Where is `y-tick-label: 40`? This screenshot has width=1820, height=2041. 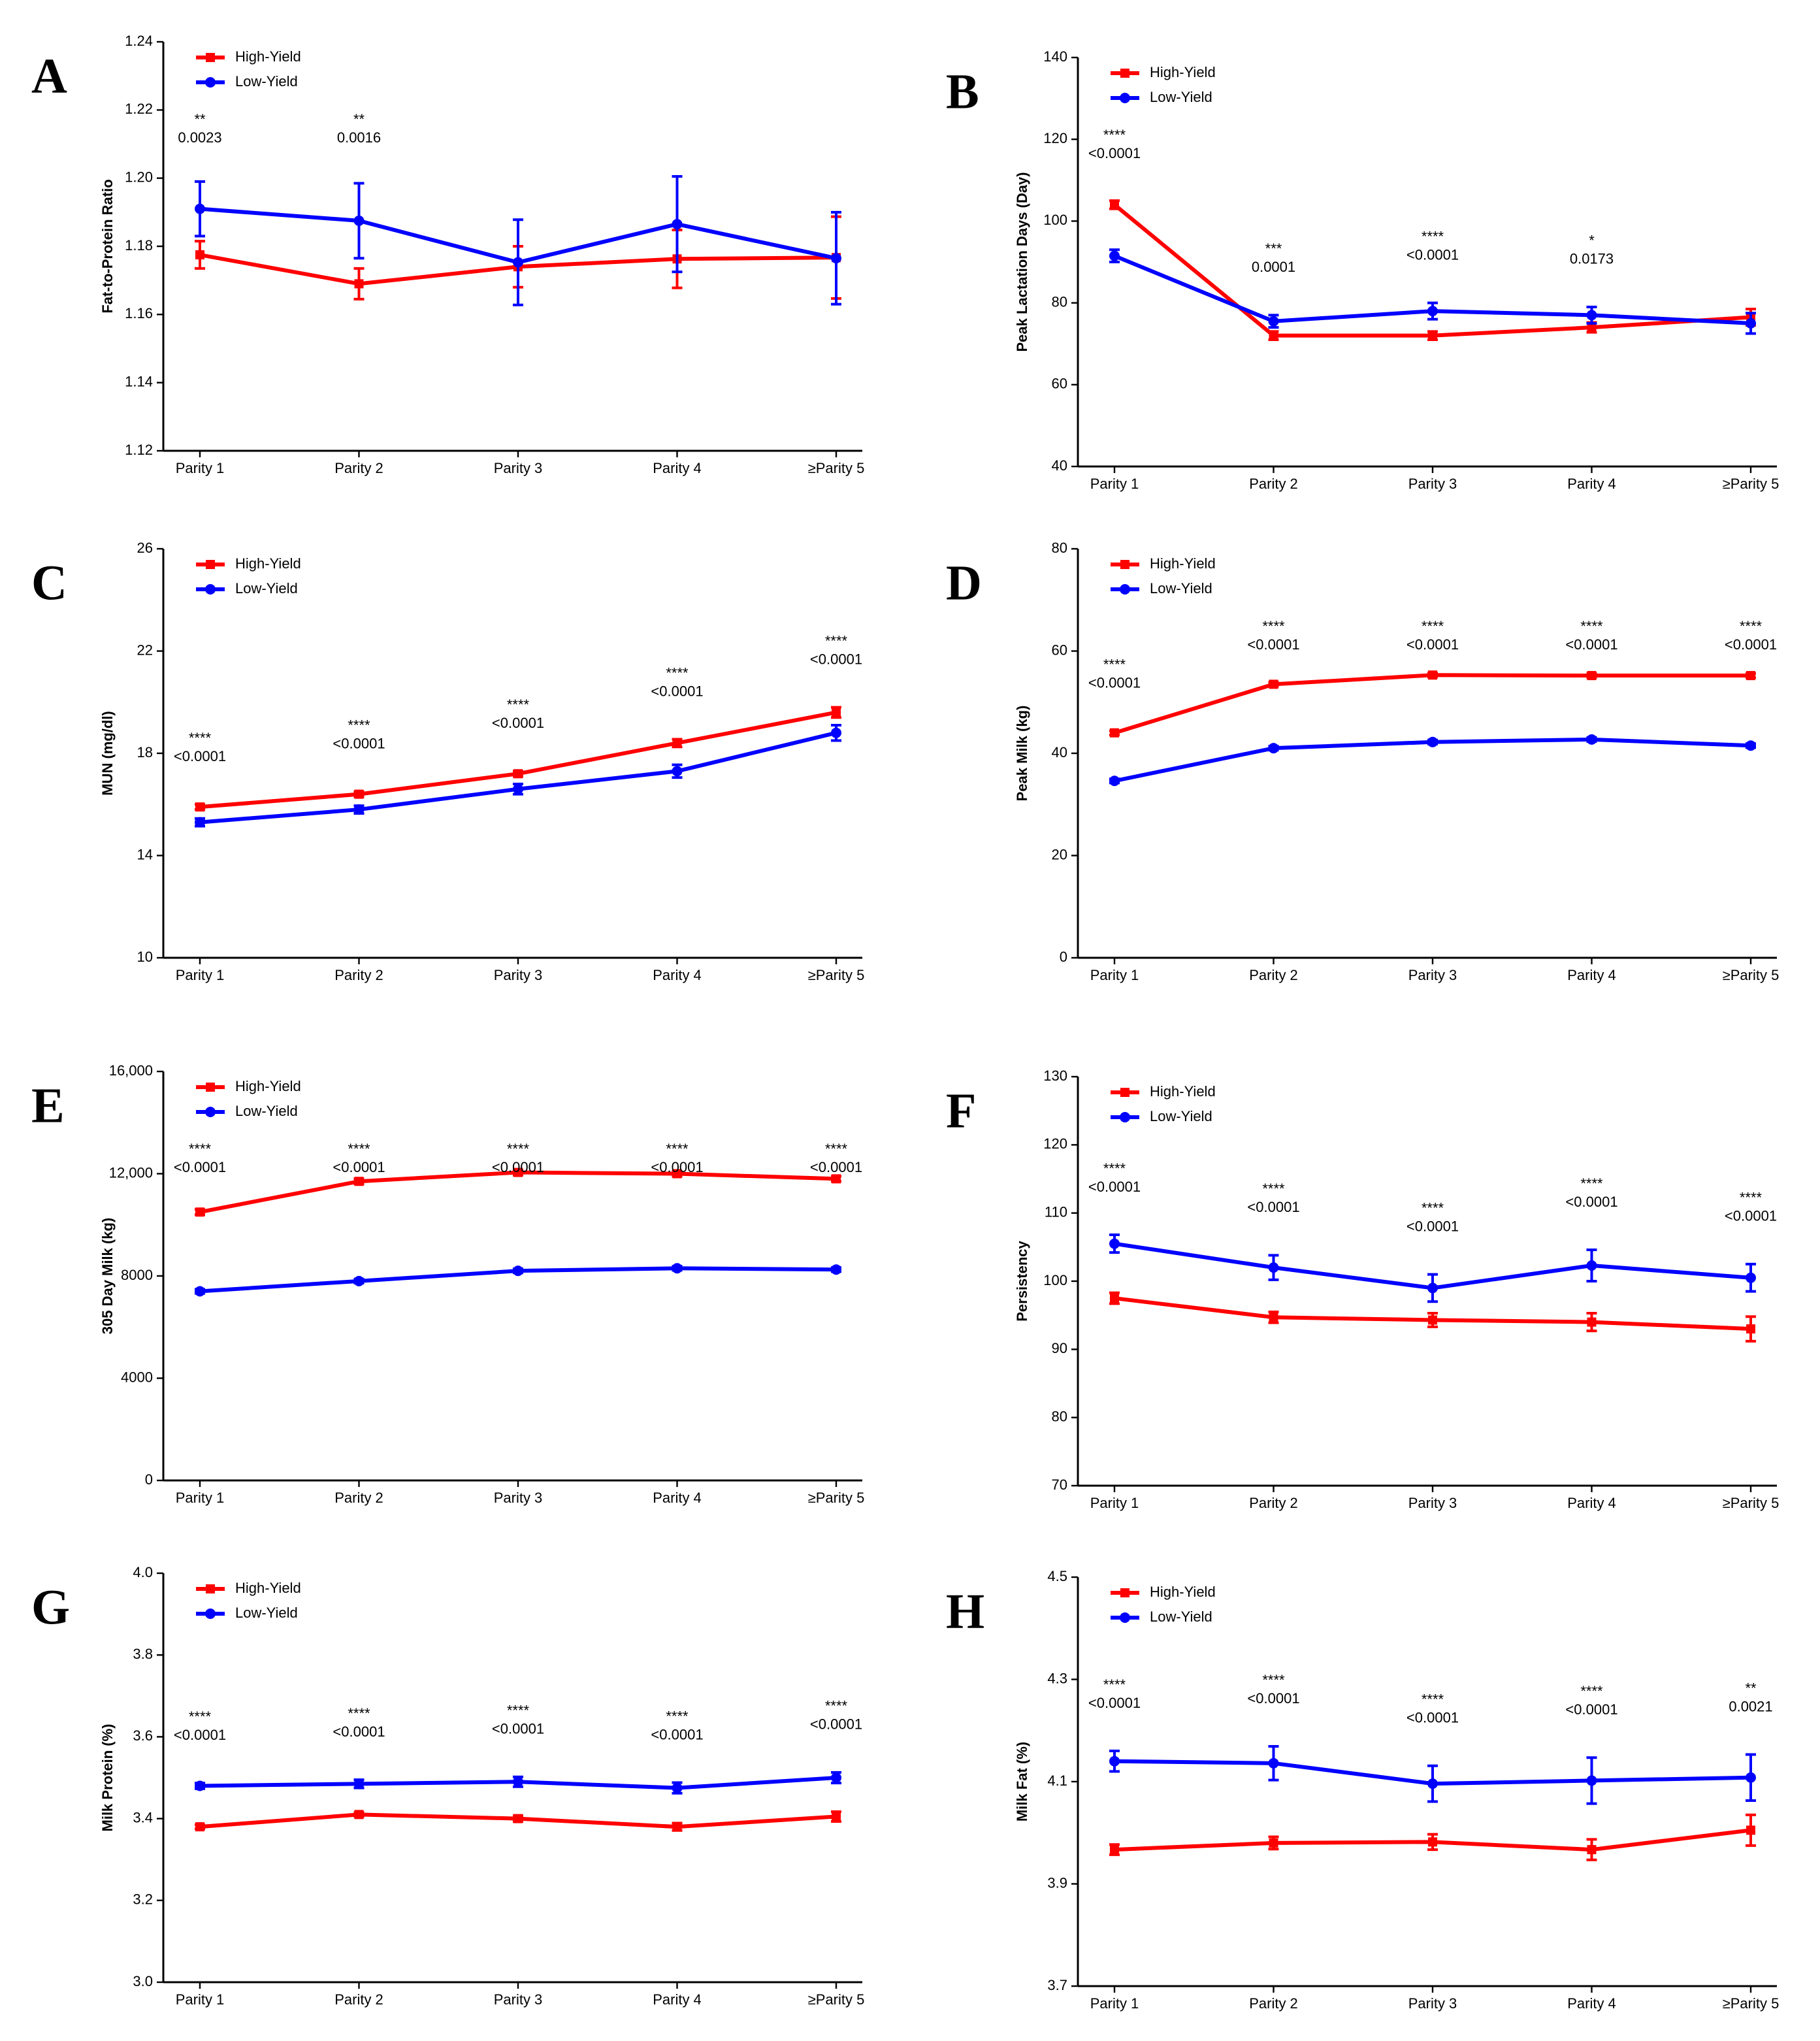
y-tick-label: 40 is located at coordinates (1059, 752).